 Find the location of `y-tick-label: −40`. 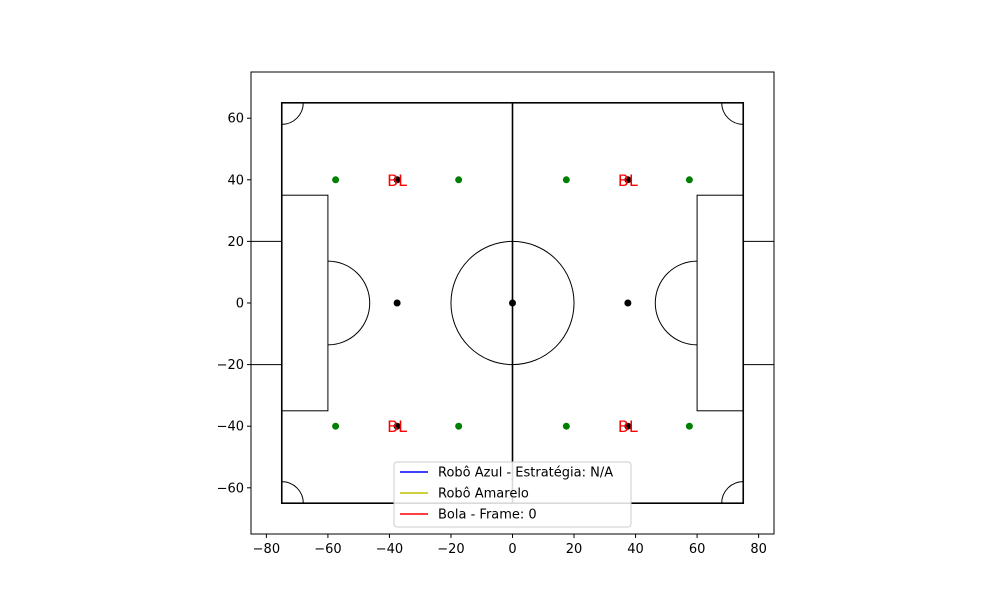

y-tick-label: −40 is located at coordinates (230, 427).